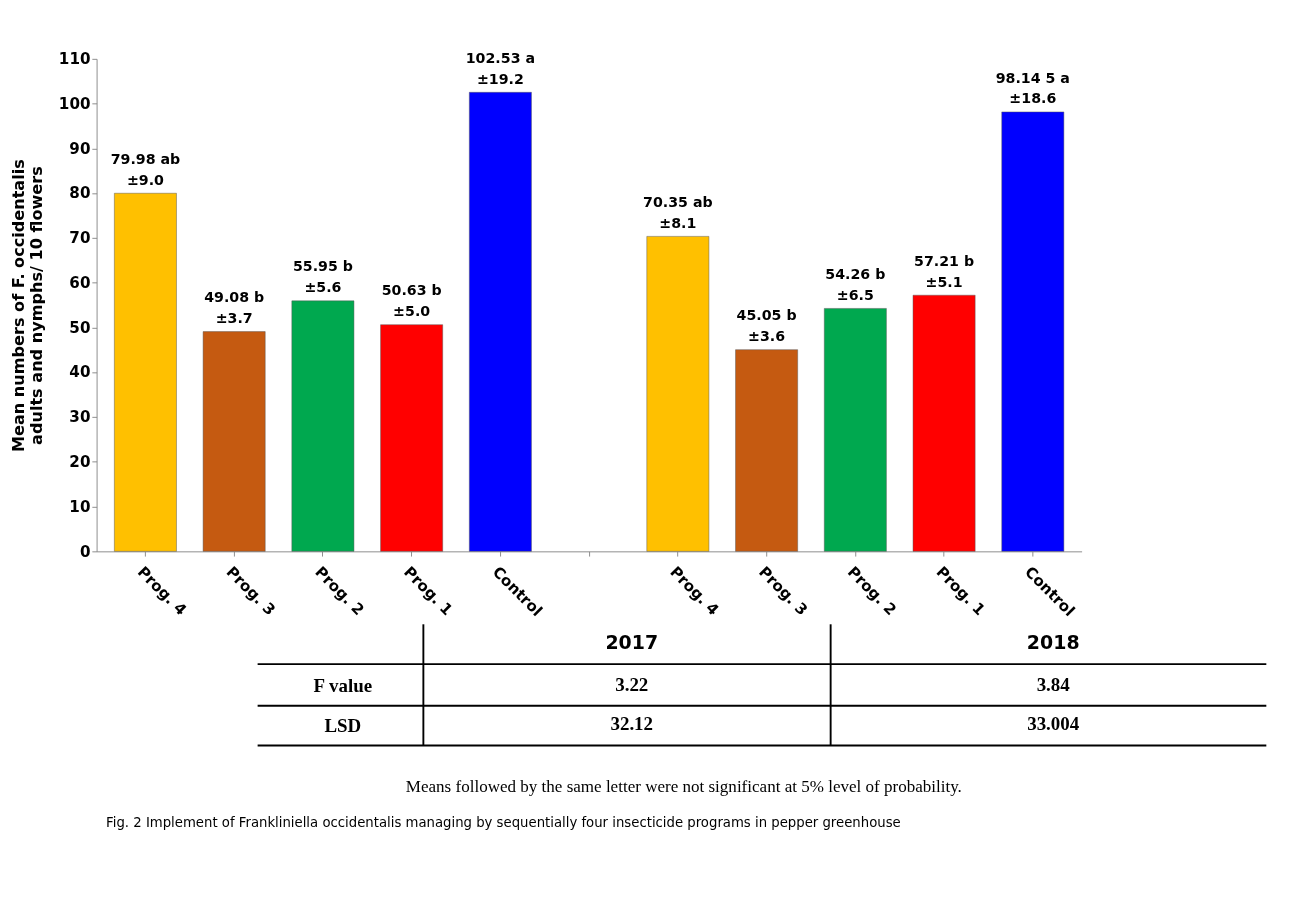 This screenshot has height=921, width=1290. I want to click on data-label: 102.53 a ±19.2, so click(500, 68).